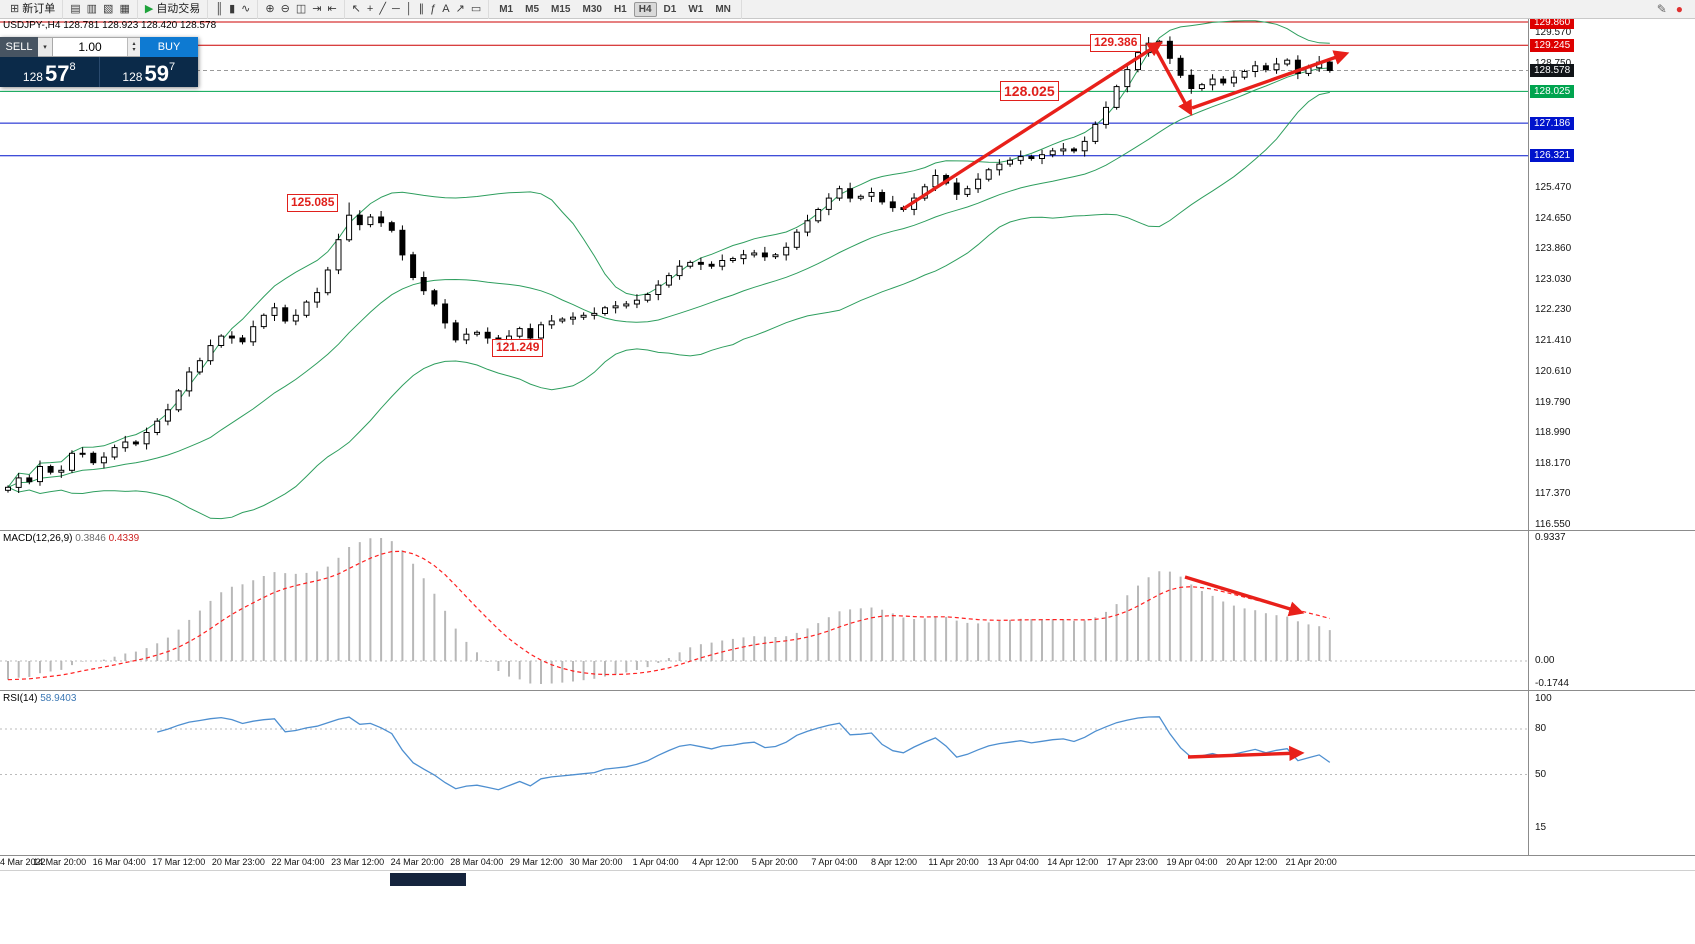  I want to click on timeframe-m5: M5, so click(532, 9).